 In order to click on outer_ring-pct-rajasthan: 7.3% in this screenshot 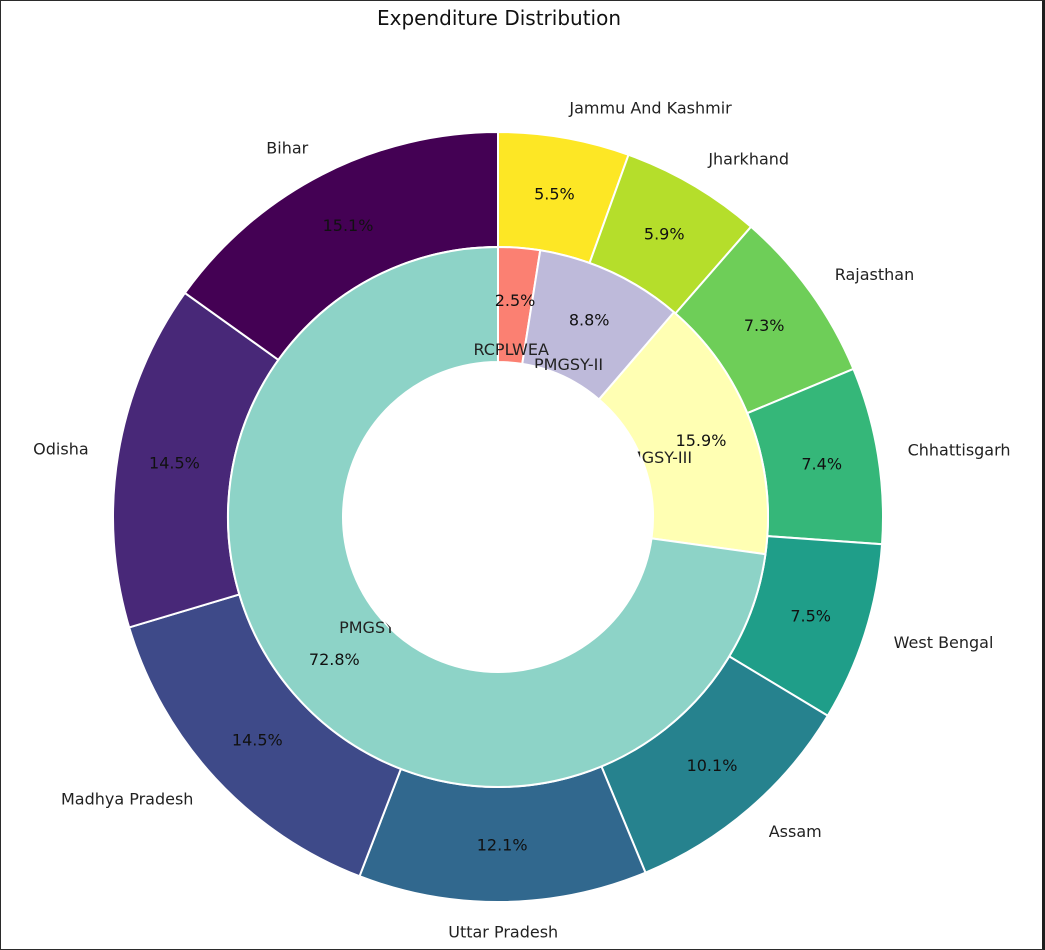, I will do `click(764, 325)`.